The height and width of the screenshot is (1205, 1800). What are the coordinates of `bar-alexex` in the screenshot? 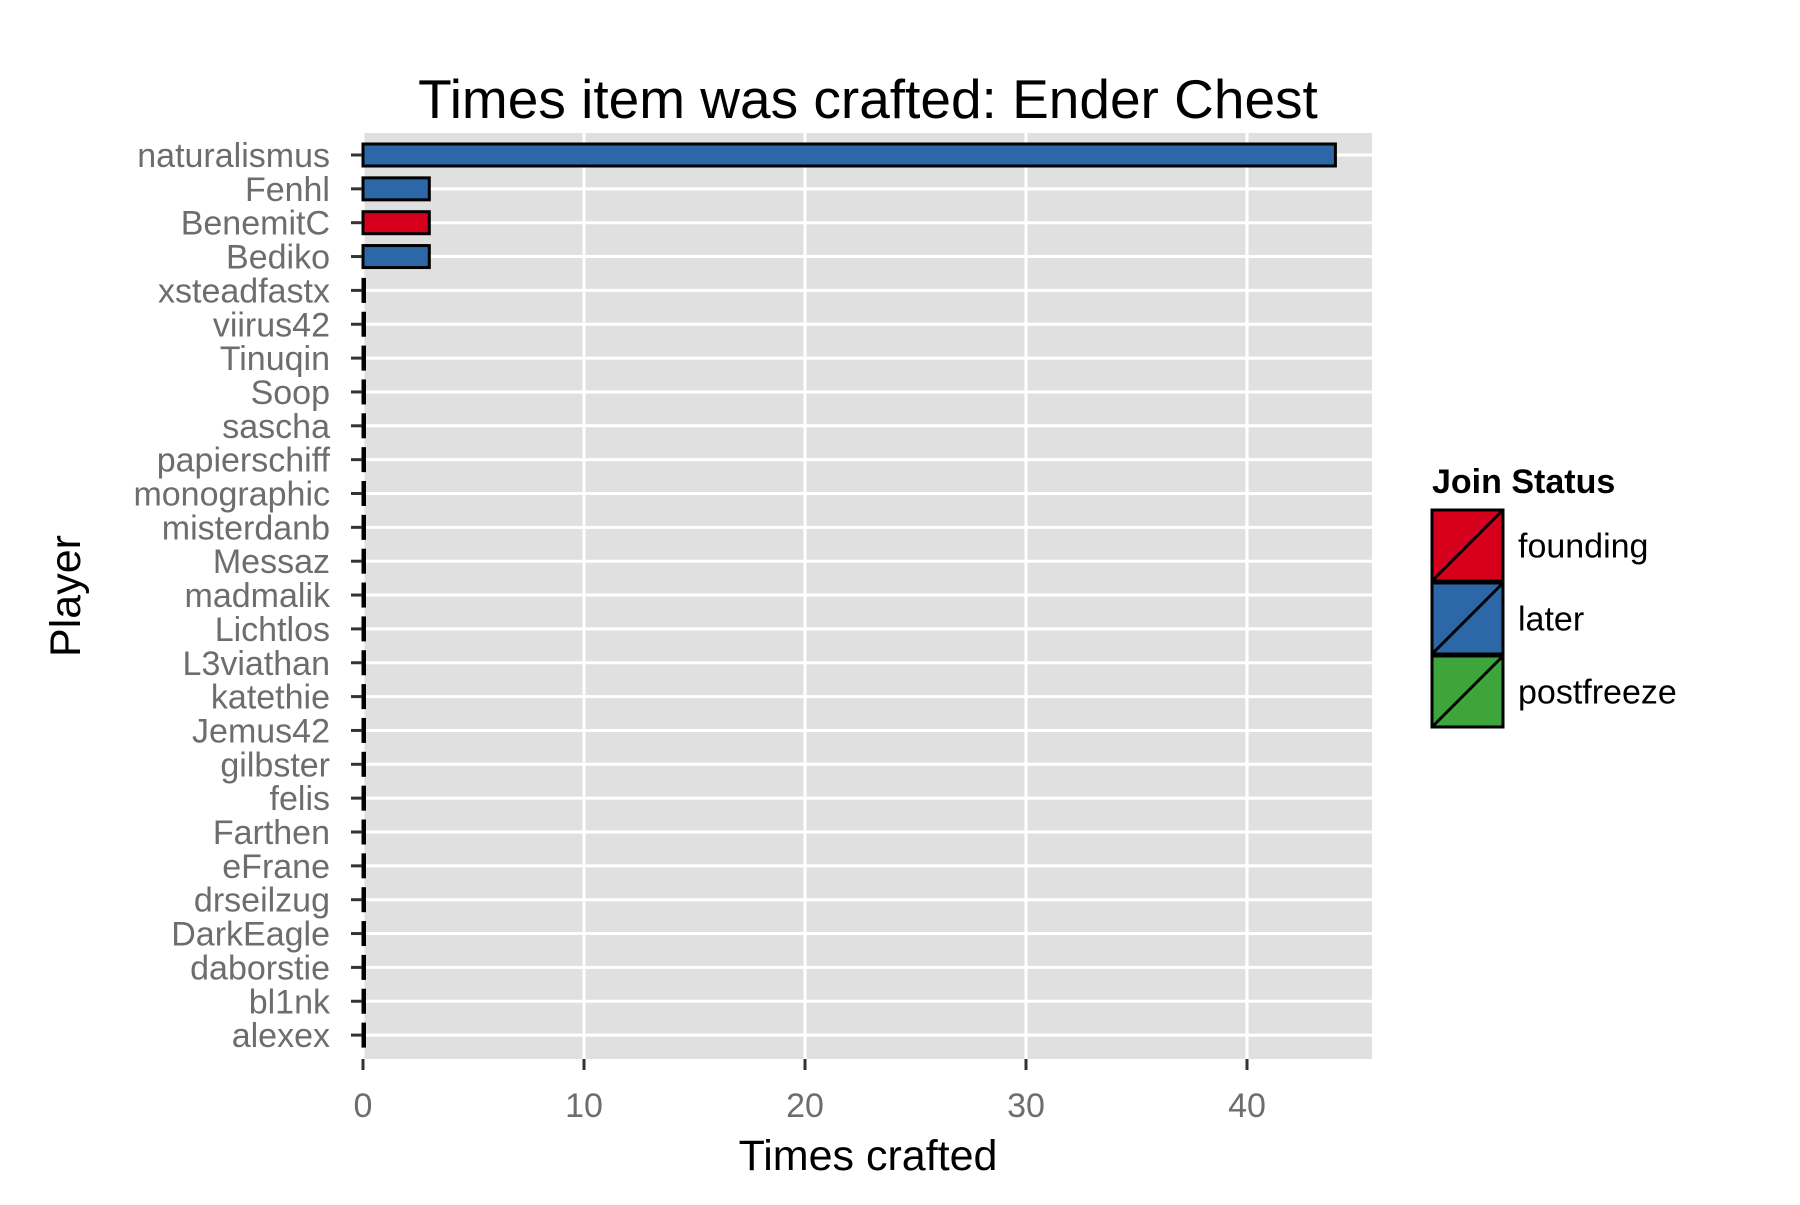 It's located at (363, 1035).